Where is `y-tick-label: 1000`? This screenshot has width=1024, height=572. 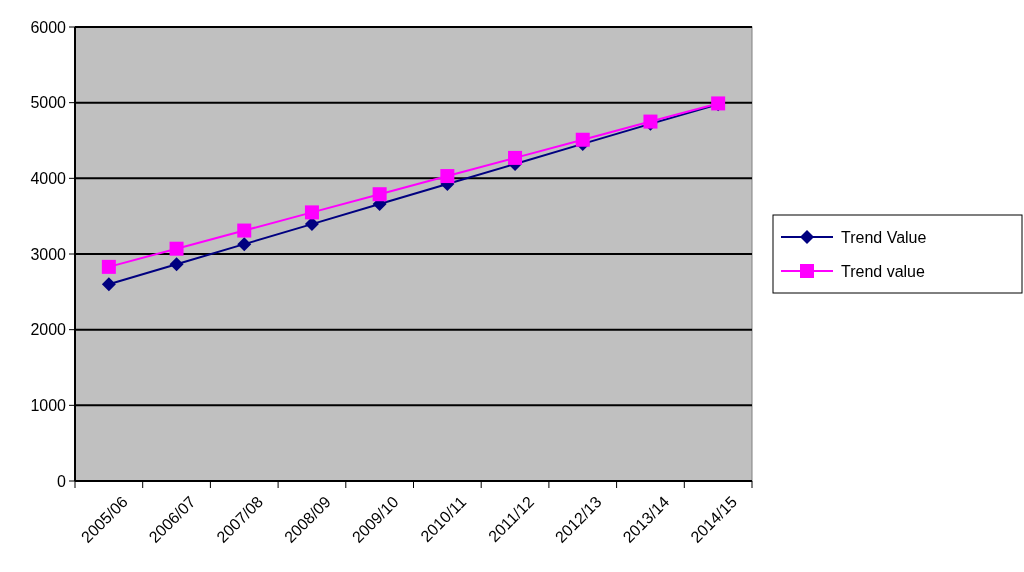
y-tick-label: 1000 is located at coordinates (48, 405).